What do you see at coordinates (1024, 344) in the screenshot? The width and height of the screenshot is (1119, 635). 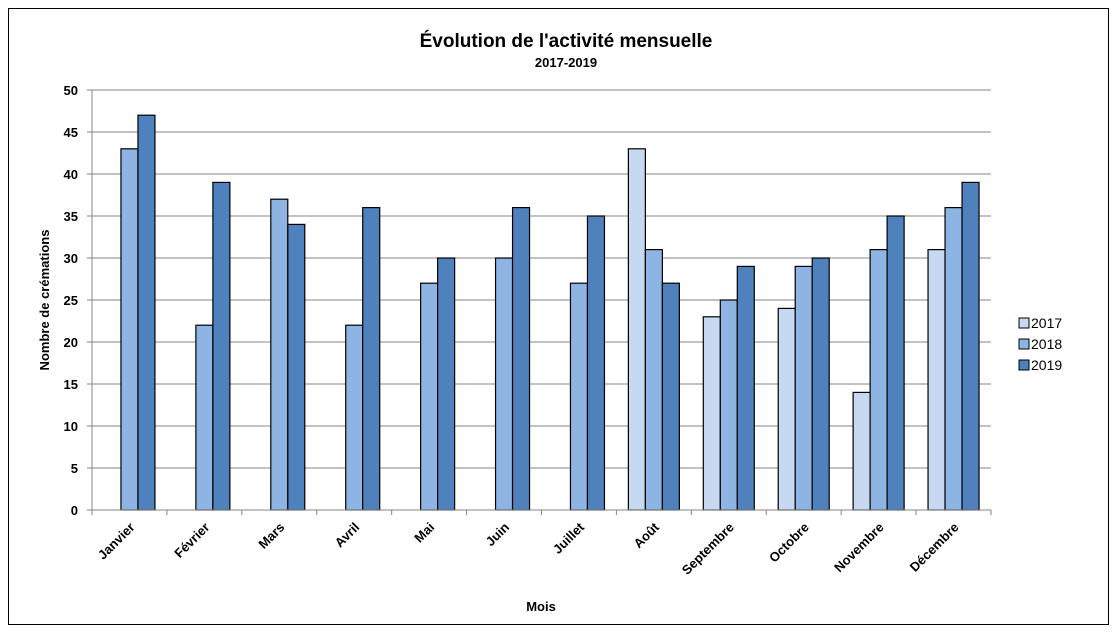 I see `legend-swatch-2018` at bounding box center [1024, 344].